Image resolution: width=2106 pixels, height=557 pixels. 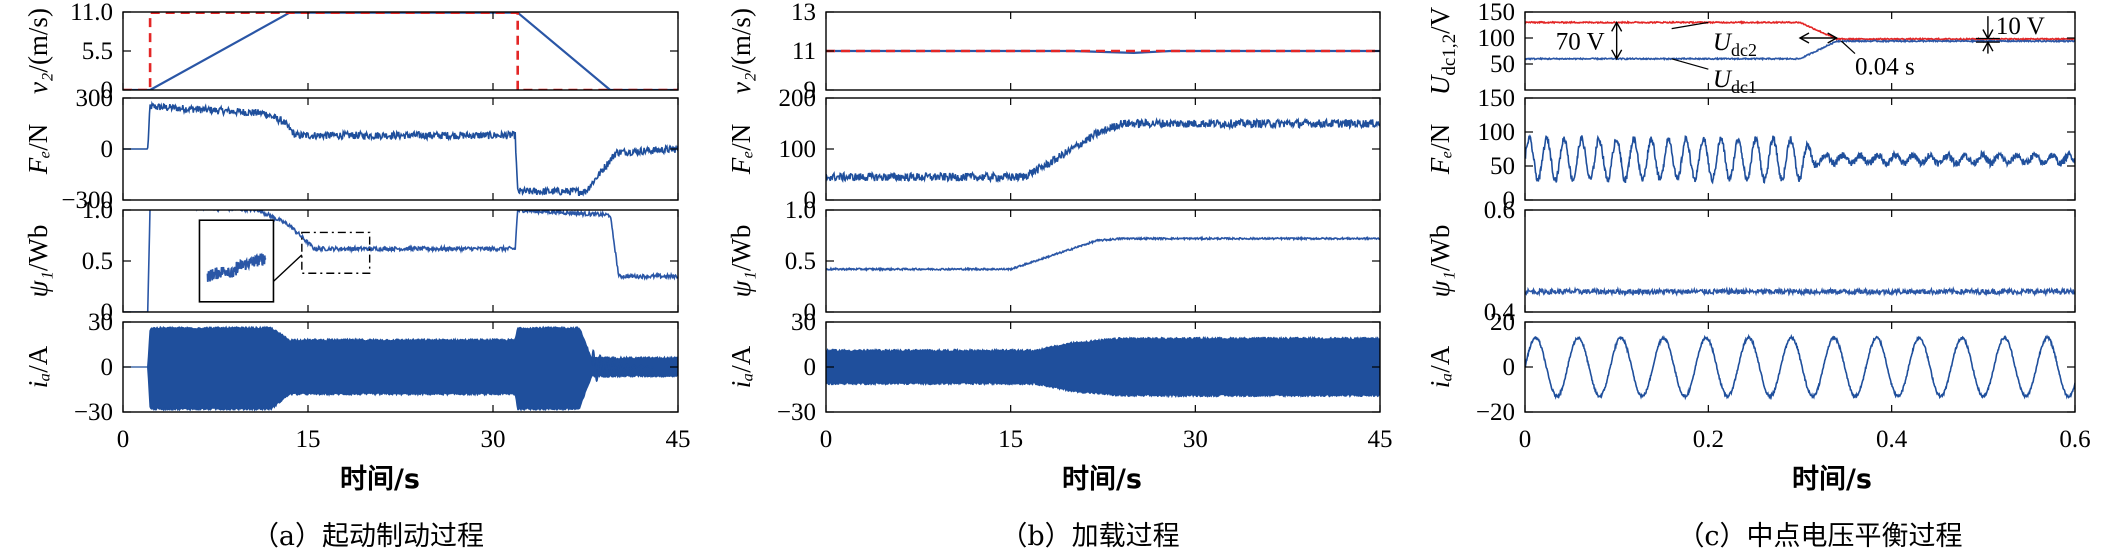 I want to click on label-udc2: Udc2, so click(x=1735, y=44).